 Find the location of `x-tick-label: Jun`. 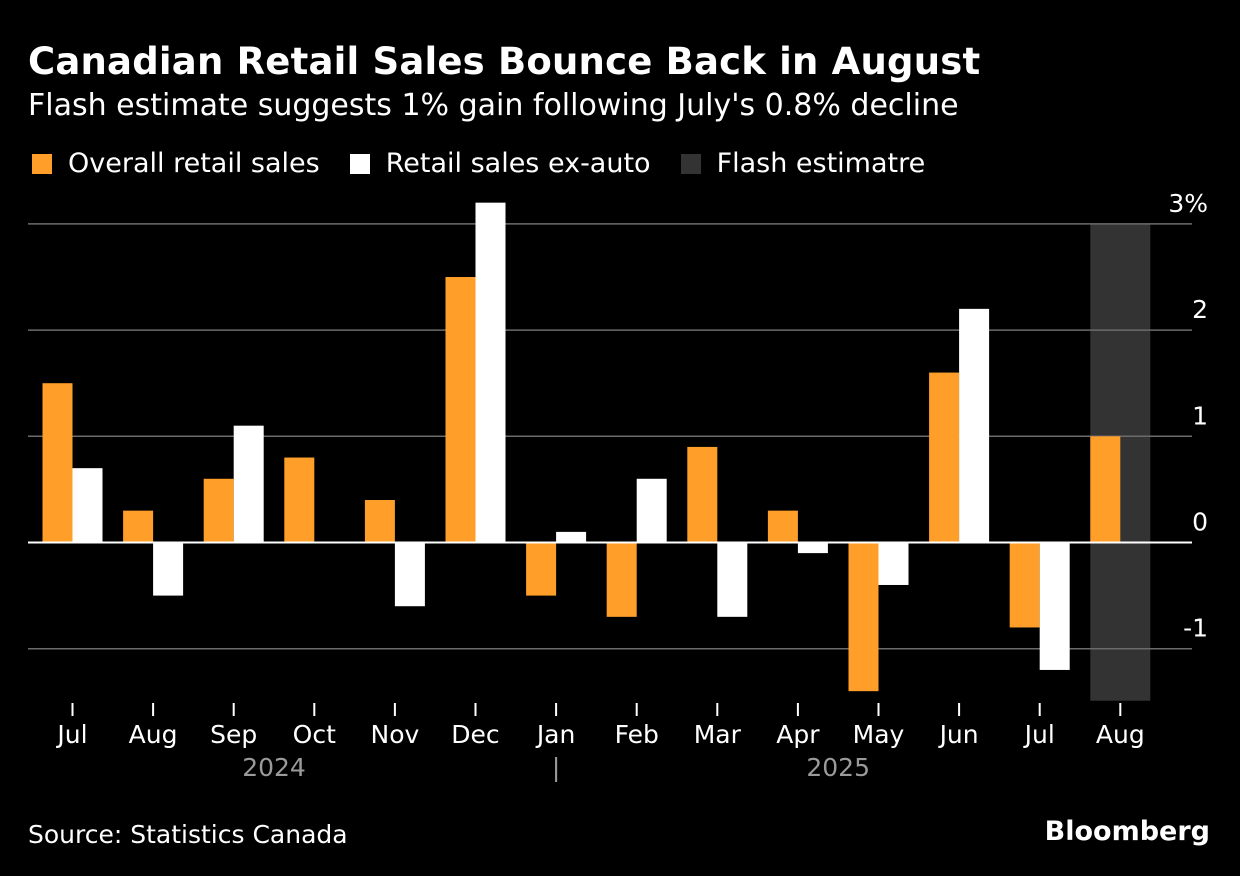

x-tick-label: Jun is located at coordinates (958, 734).